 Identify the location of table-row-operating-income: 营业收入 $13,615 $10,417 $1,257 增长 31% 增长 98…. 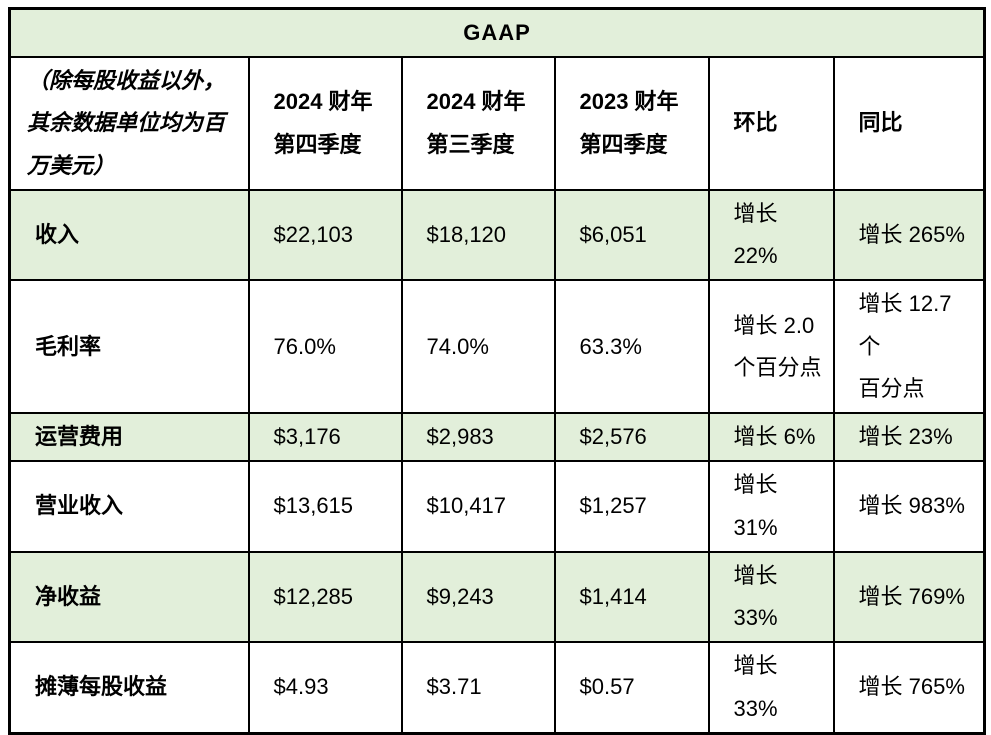
(497, 506).